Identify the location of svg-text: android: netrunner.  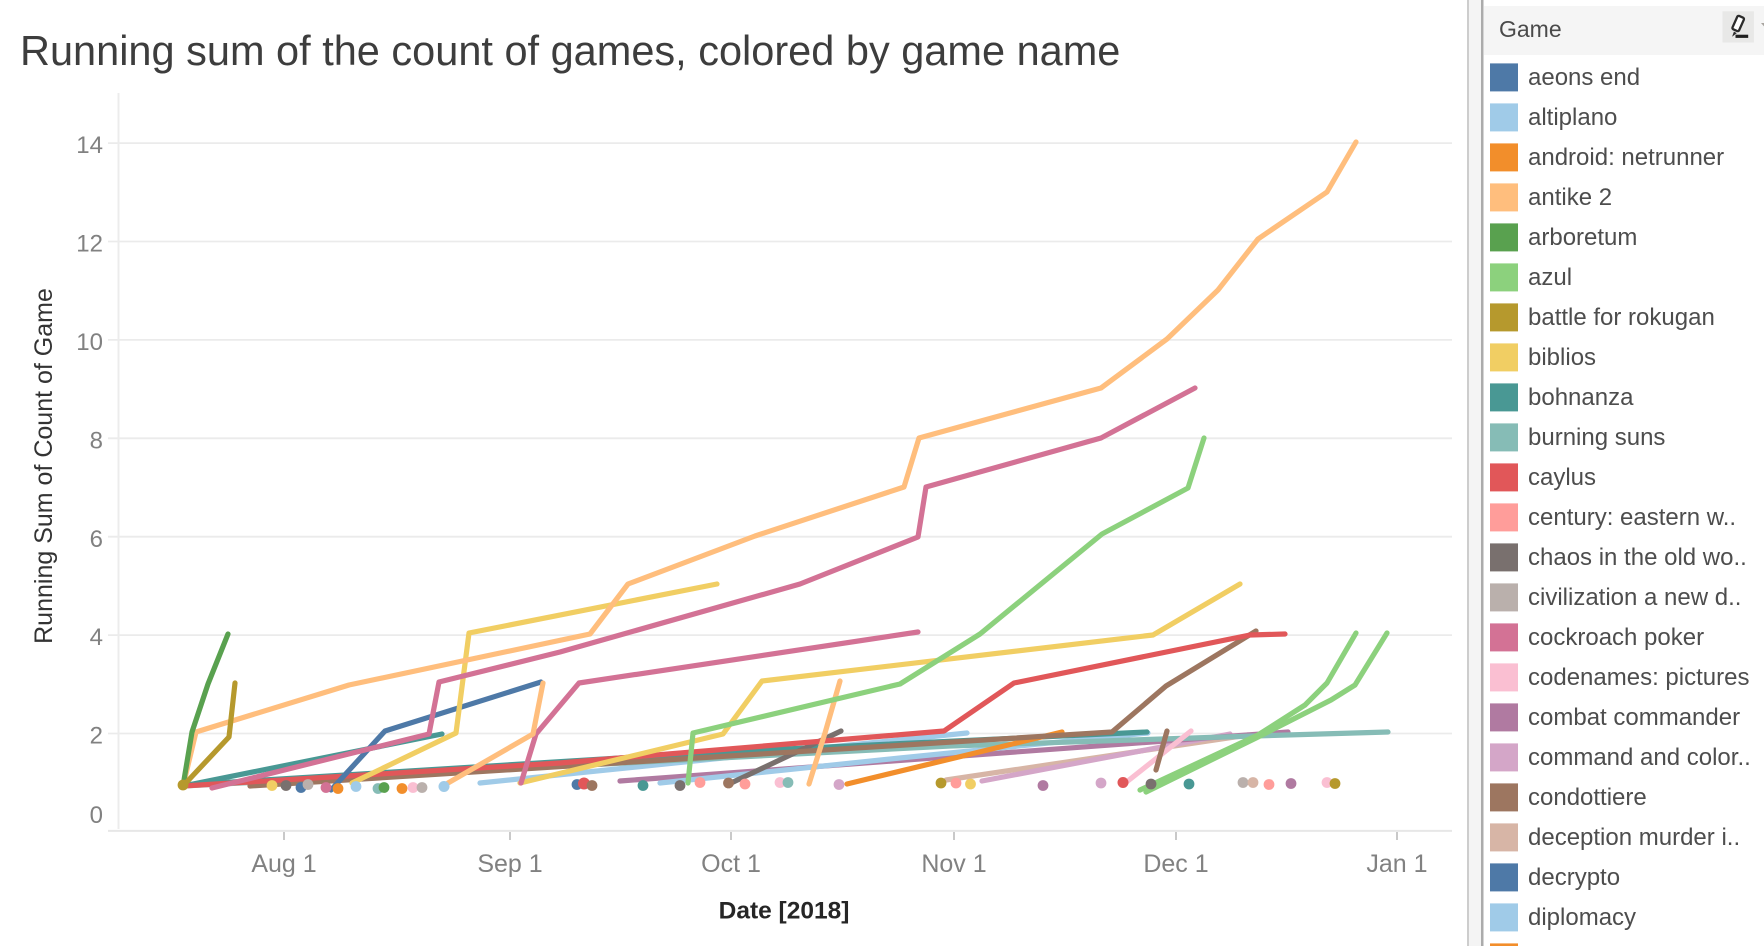
(1626, 157).